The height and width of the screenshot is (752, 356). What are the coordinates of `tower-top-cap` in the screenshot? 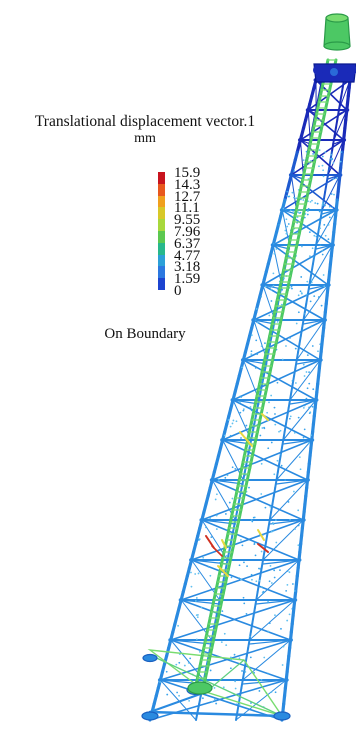 It's located at (334, 48).